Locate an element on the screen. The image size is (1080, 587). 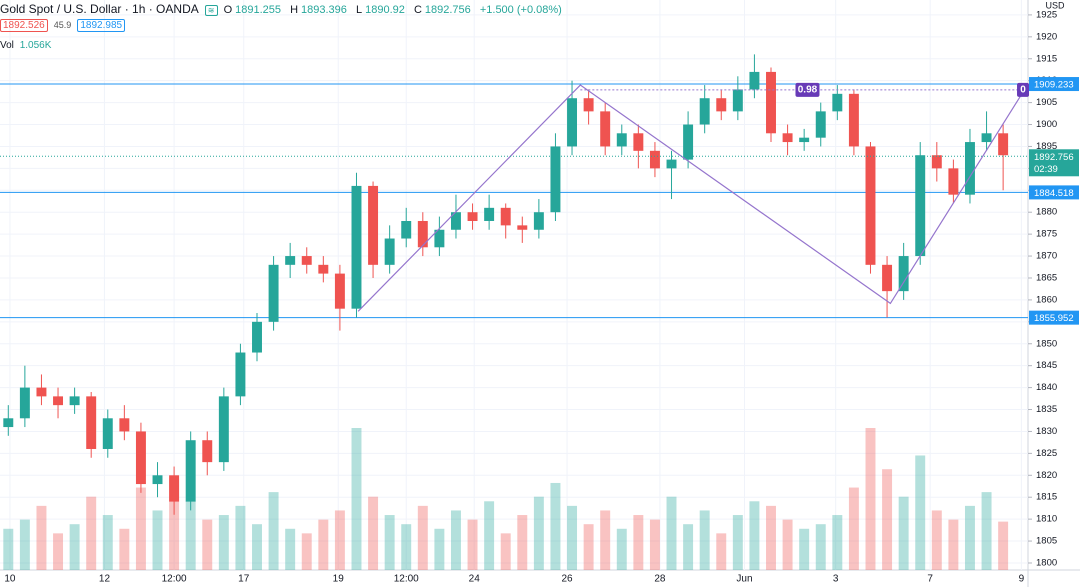
currency: USD is located at coordinates (1055, 5).